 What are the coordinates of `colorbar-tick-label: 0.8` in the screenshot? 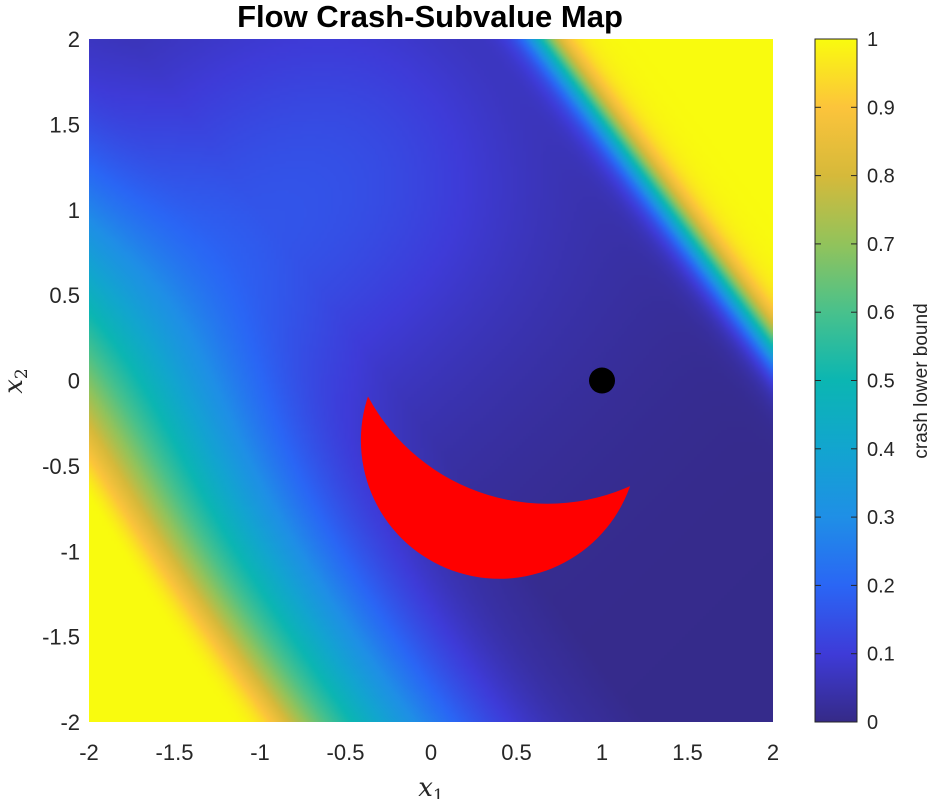 It's located at (881, 177).